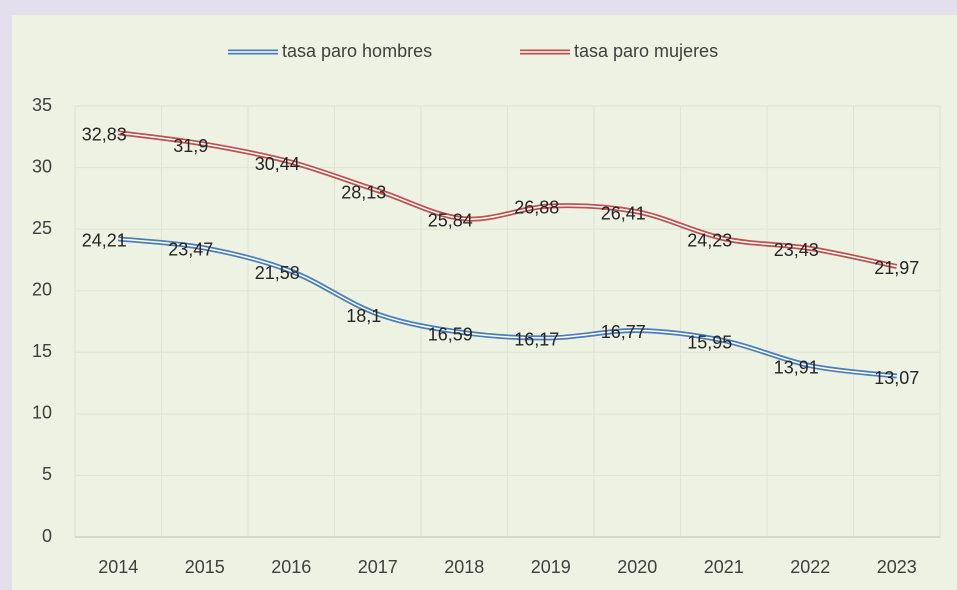  What do you see at coordinates (42, 166) in the screenshot?
I see `y-tick-label: 30` at bounding box center [42, 166].